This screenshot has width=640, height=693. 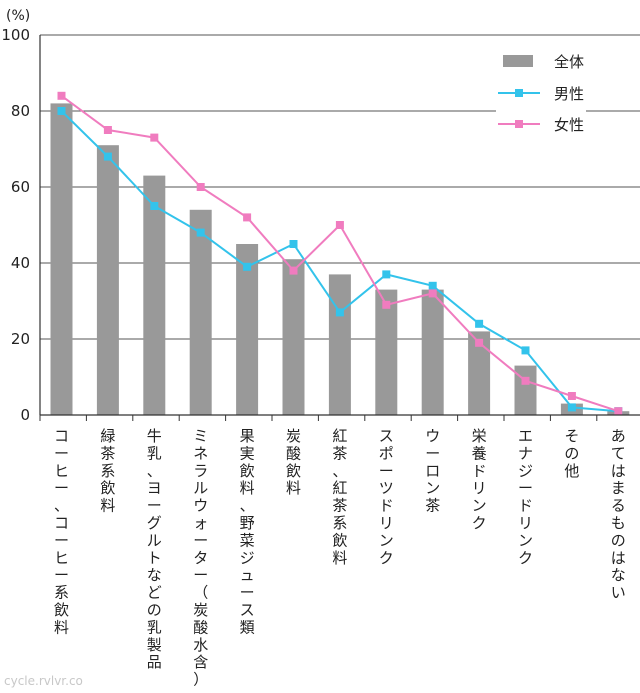 I want to click on y-tick-label: 80, so click(x=20, y=111).